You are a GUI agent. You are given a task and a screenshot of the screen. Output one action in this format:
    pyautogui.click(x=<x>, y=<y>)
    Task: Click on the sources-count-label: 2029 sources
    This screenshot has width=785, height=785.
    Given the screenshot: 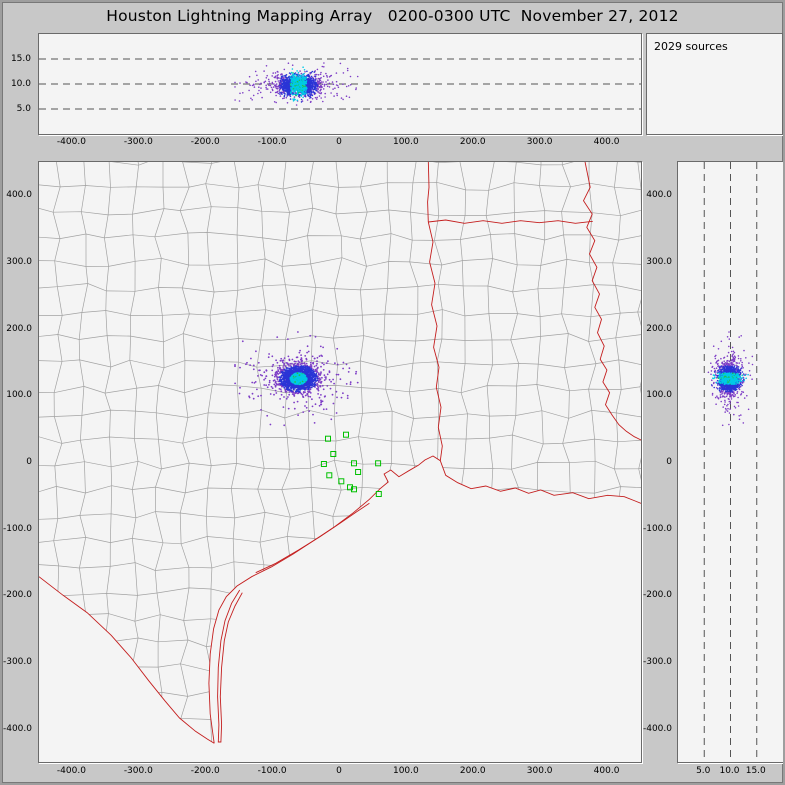 What is the action you would take?
    pyautogui.click(x=691, y=46)
    